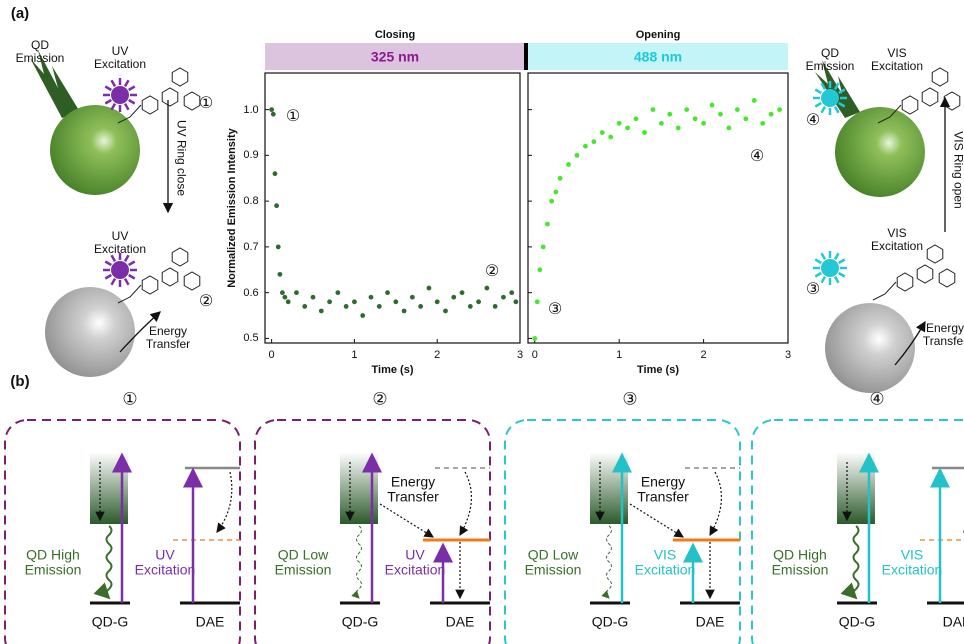  I want to click on x-tick-label: 2, so click(703, 354).